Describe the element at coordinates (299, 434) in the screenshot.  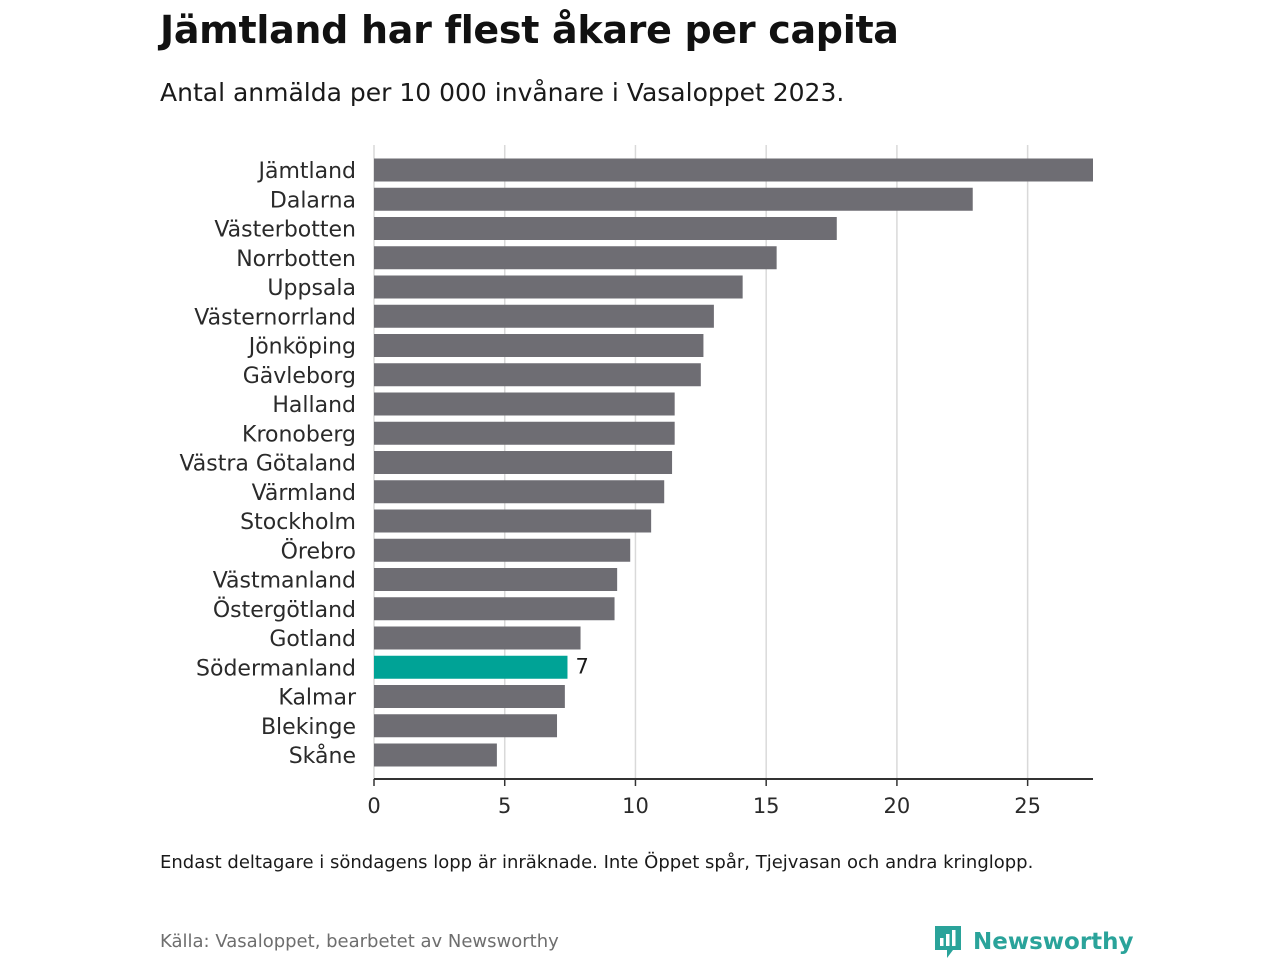
I see `category-label: Kronoberg` at that location.